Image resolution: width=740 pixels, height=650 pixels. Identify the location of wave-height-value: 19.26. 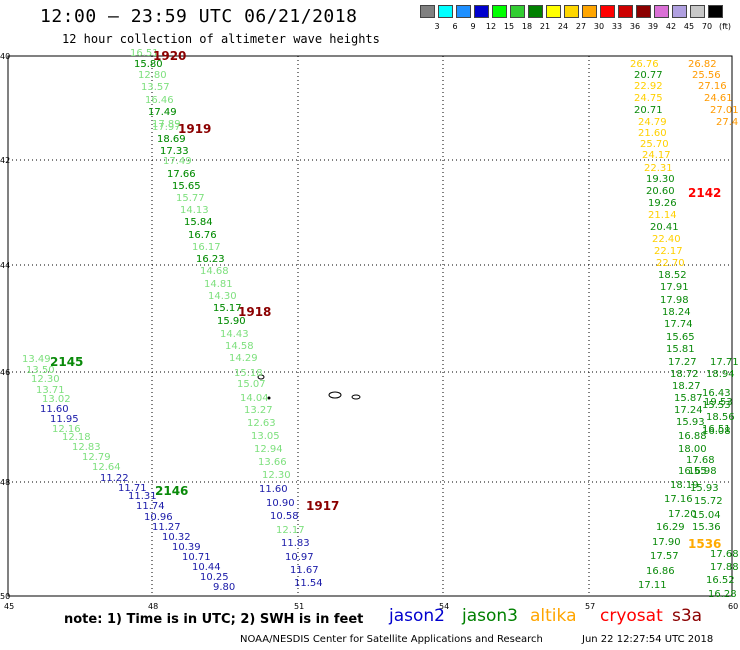
(662, 203).